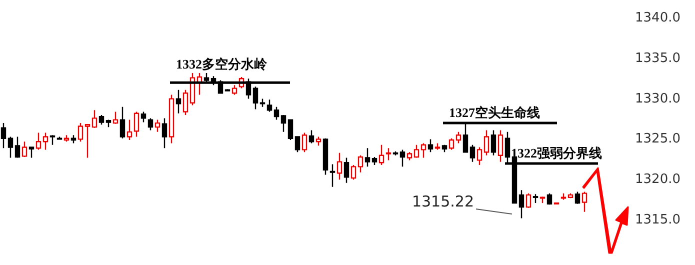  I want to click on y-tick-label: 1335.0, so click(657, 58).